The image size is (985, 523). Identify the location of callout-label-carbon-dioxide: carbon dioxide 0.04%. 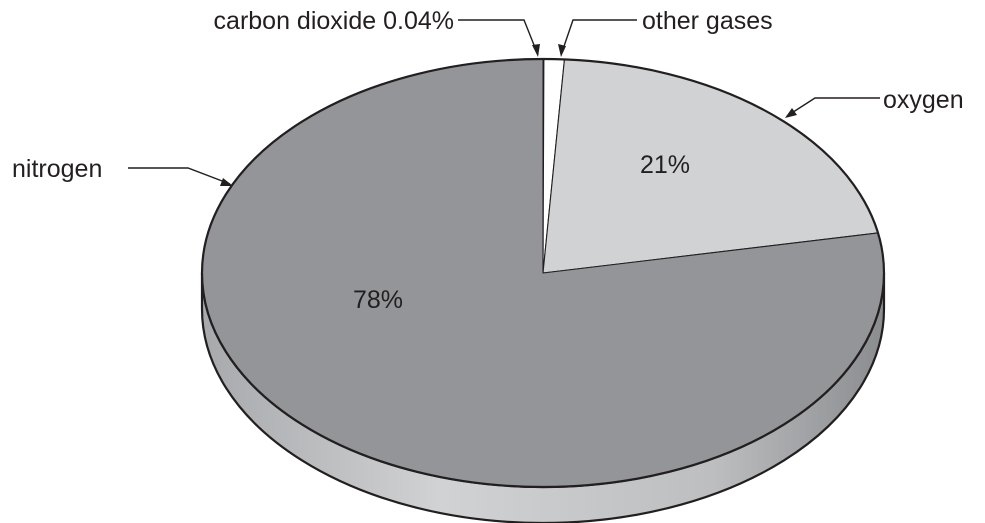
(334, 21).